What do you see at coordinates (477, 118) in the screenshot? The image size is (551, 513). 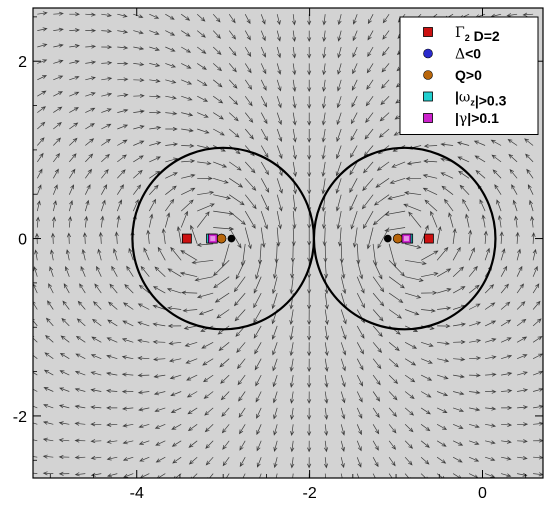 I see `legend-label-4: |γ|>0.1` at bounding box center [477, 118].